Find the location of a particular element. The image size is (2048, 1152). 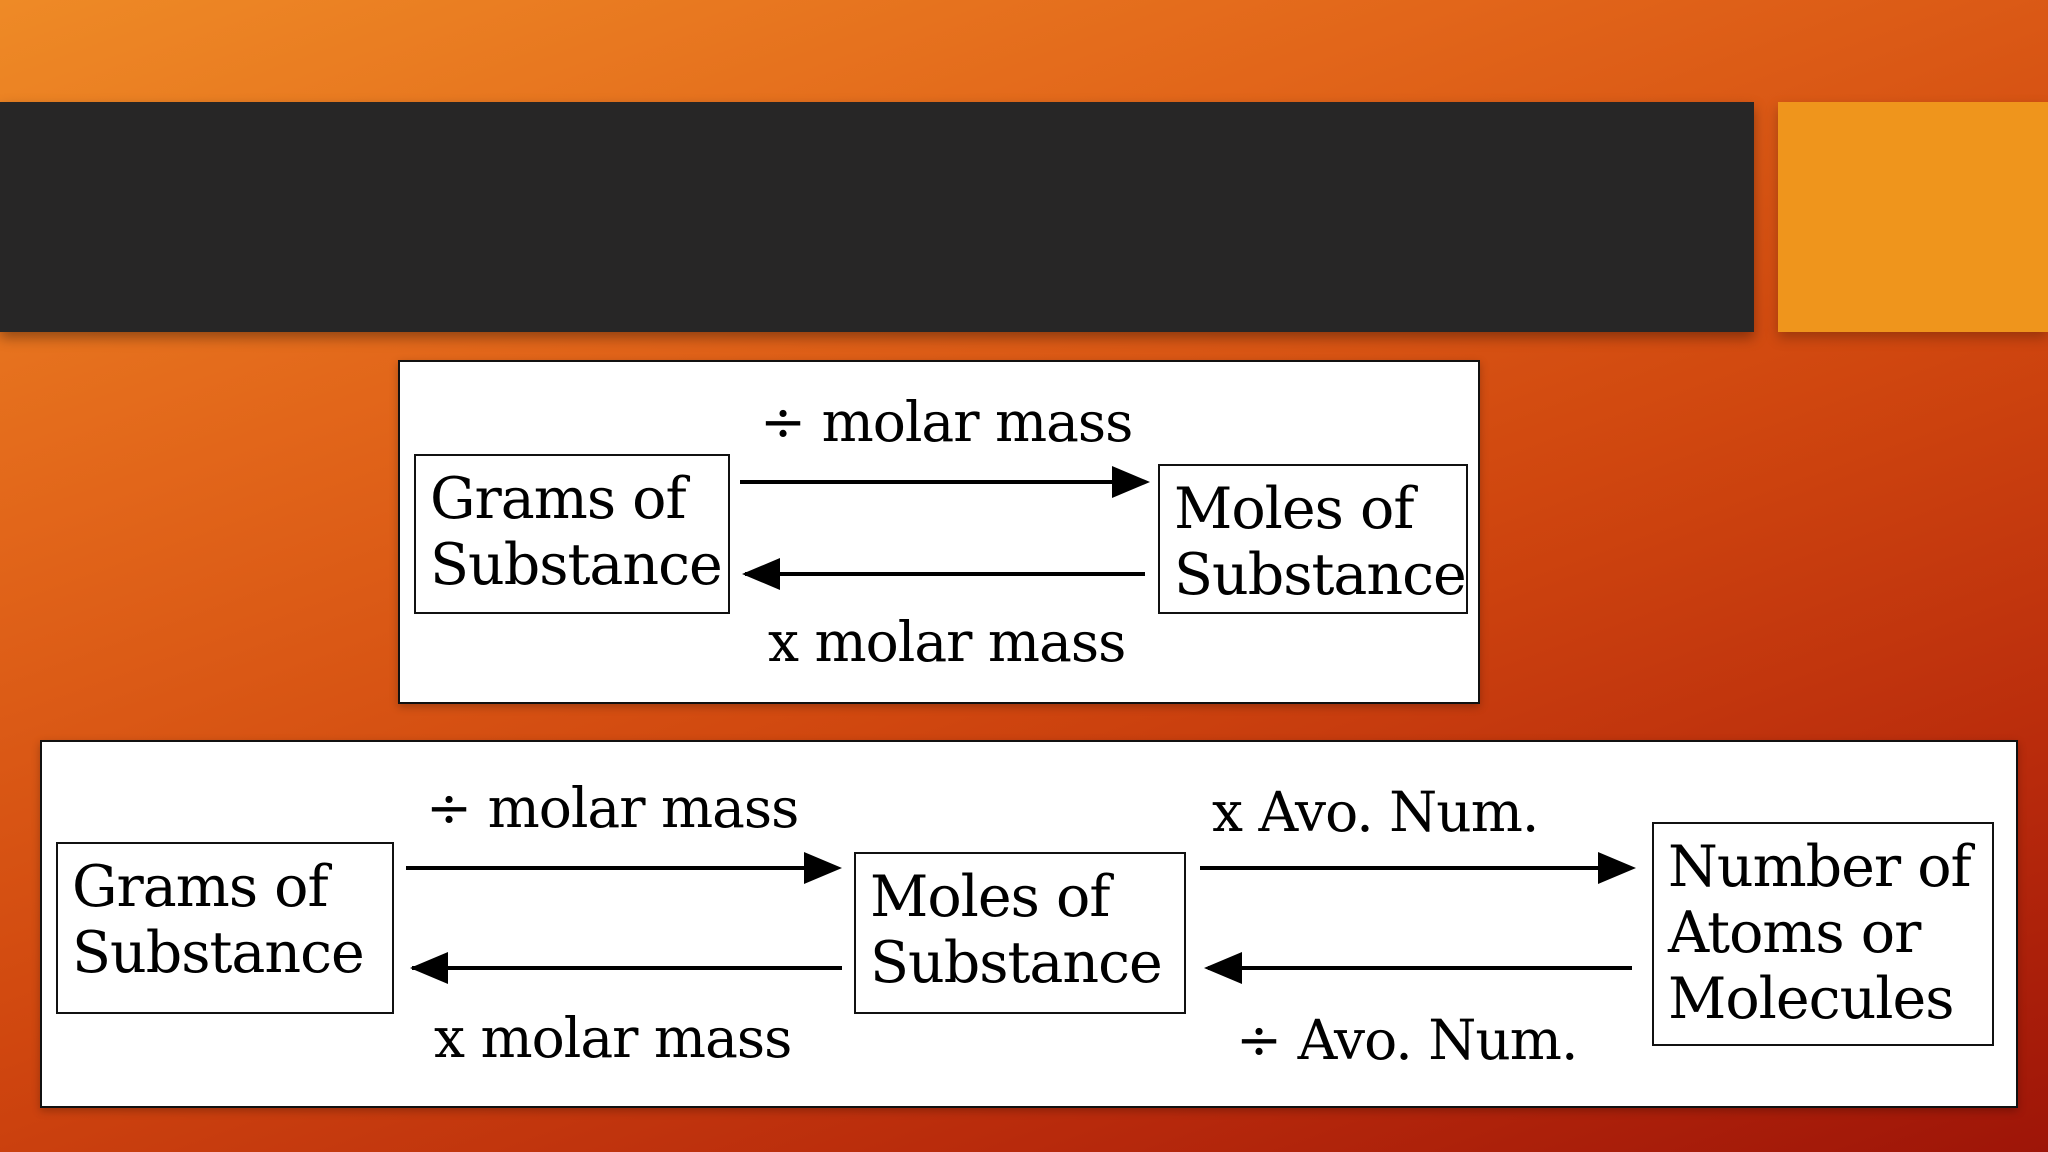

box-line: Atoms or is located at coordinates (1794, 933).